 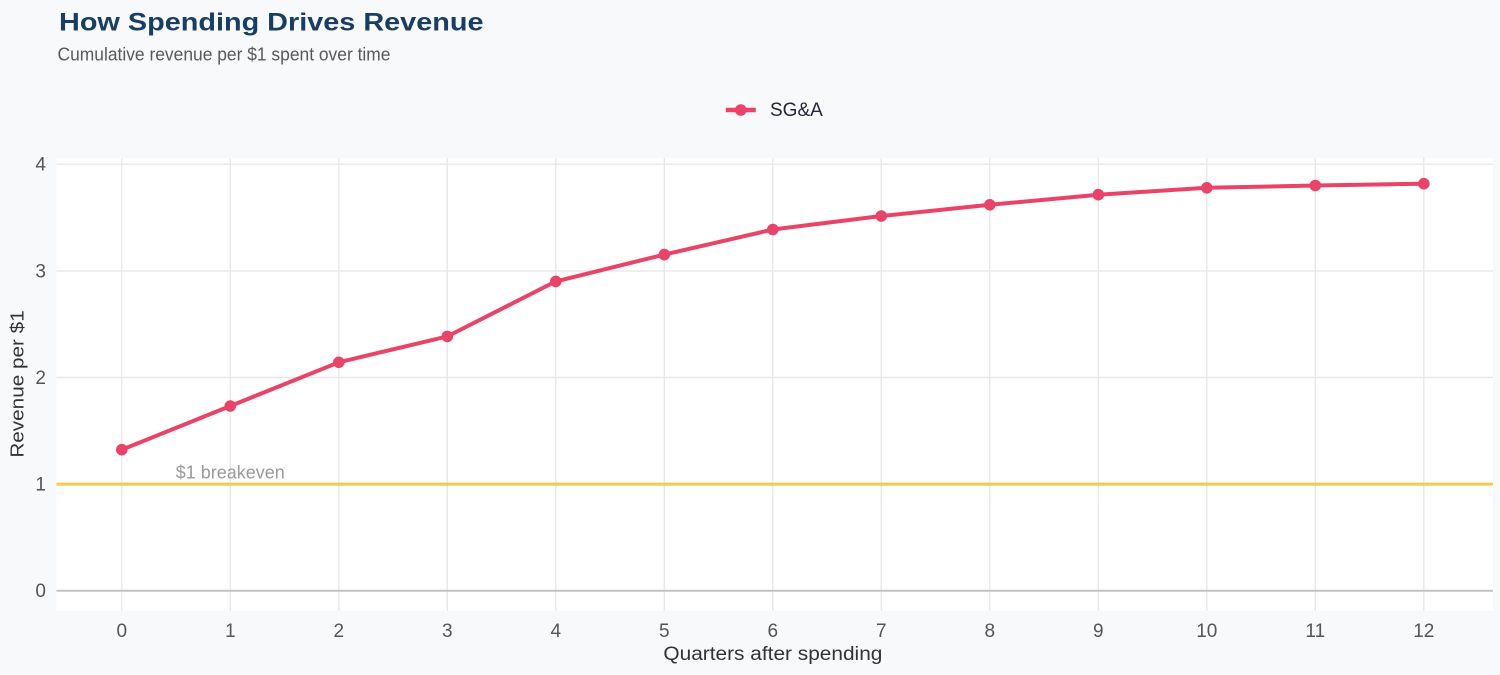 What do you see at coordinates (1098, 631) in the screenshot?
I see `svg-text: 9` at bounding box center [1098, 631].